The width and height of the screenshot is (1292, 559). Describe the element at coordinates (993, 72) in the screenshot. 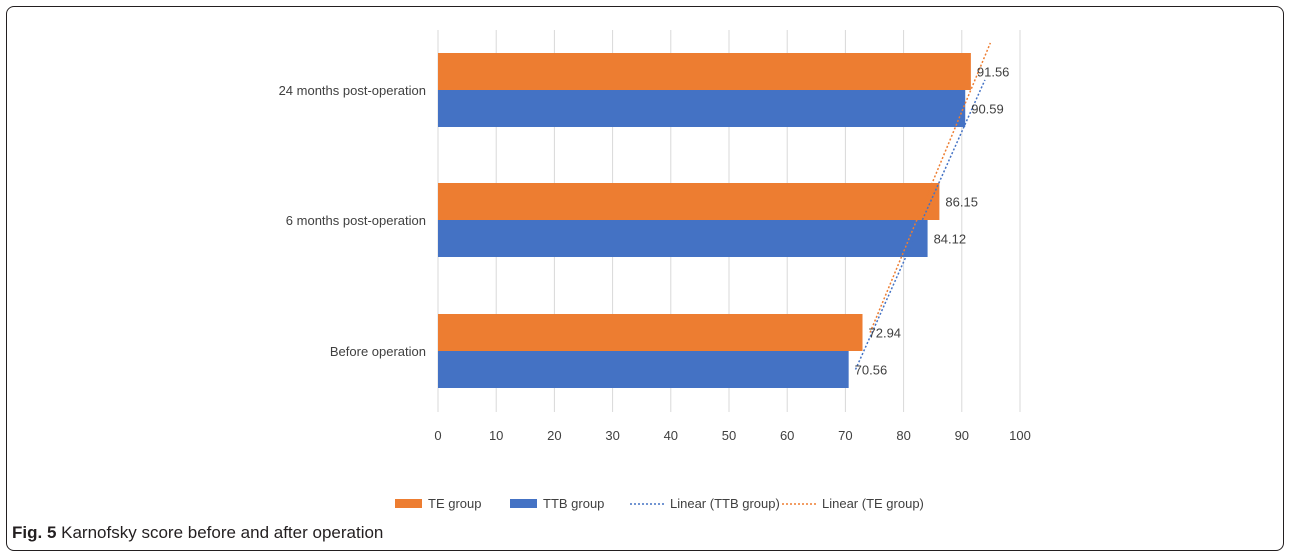

I see `data-label-te-group-2: 91.56` at that location.